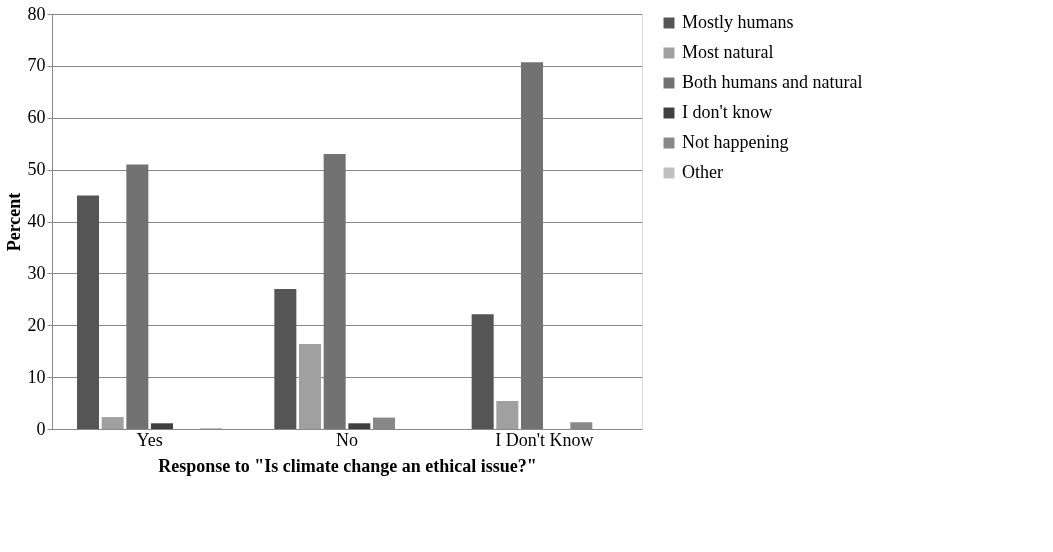 Image resolution: width=1053 pixels, height=552 pixels. What do you see at coordinates (149, 439) in the screenshot?
I see `x-tick-label: Yes` at bounding box center [149, 439].